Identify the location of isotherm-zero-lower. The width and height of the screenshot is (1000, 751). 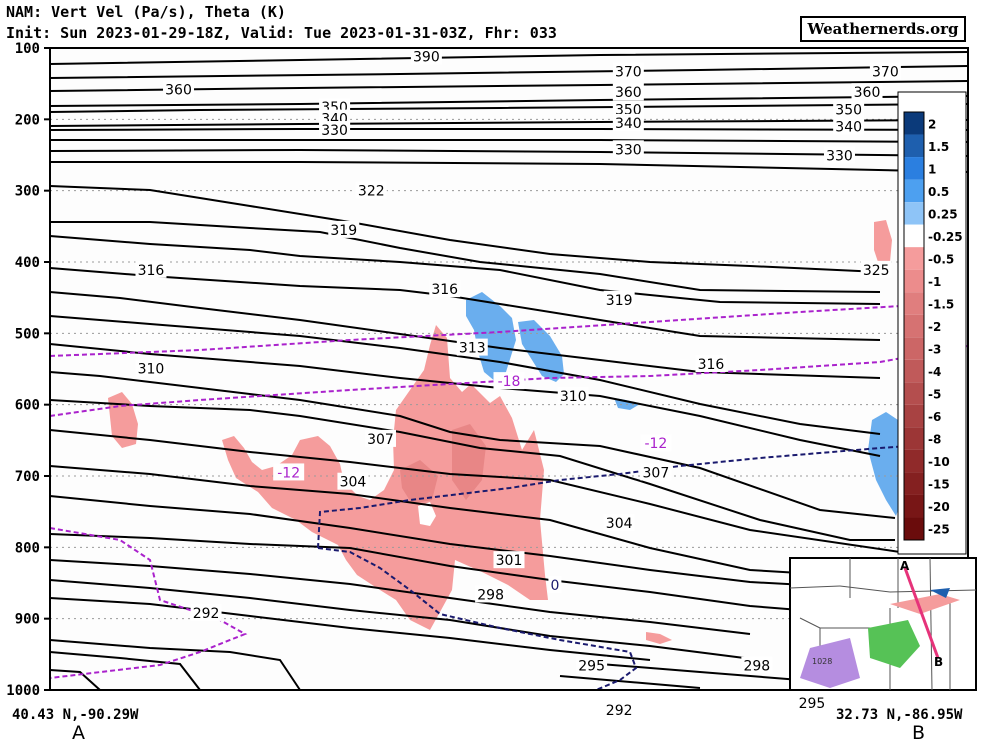
(477, 619).